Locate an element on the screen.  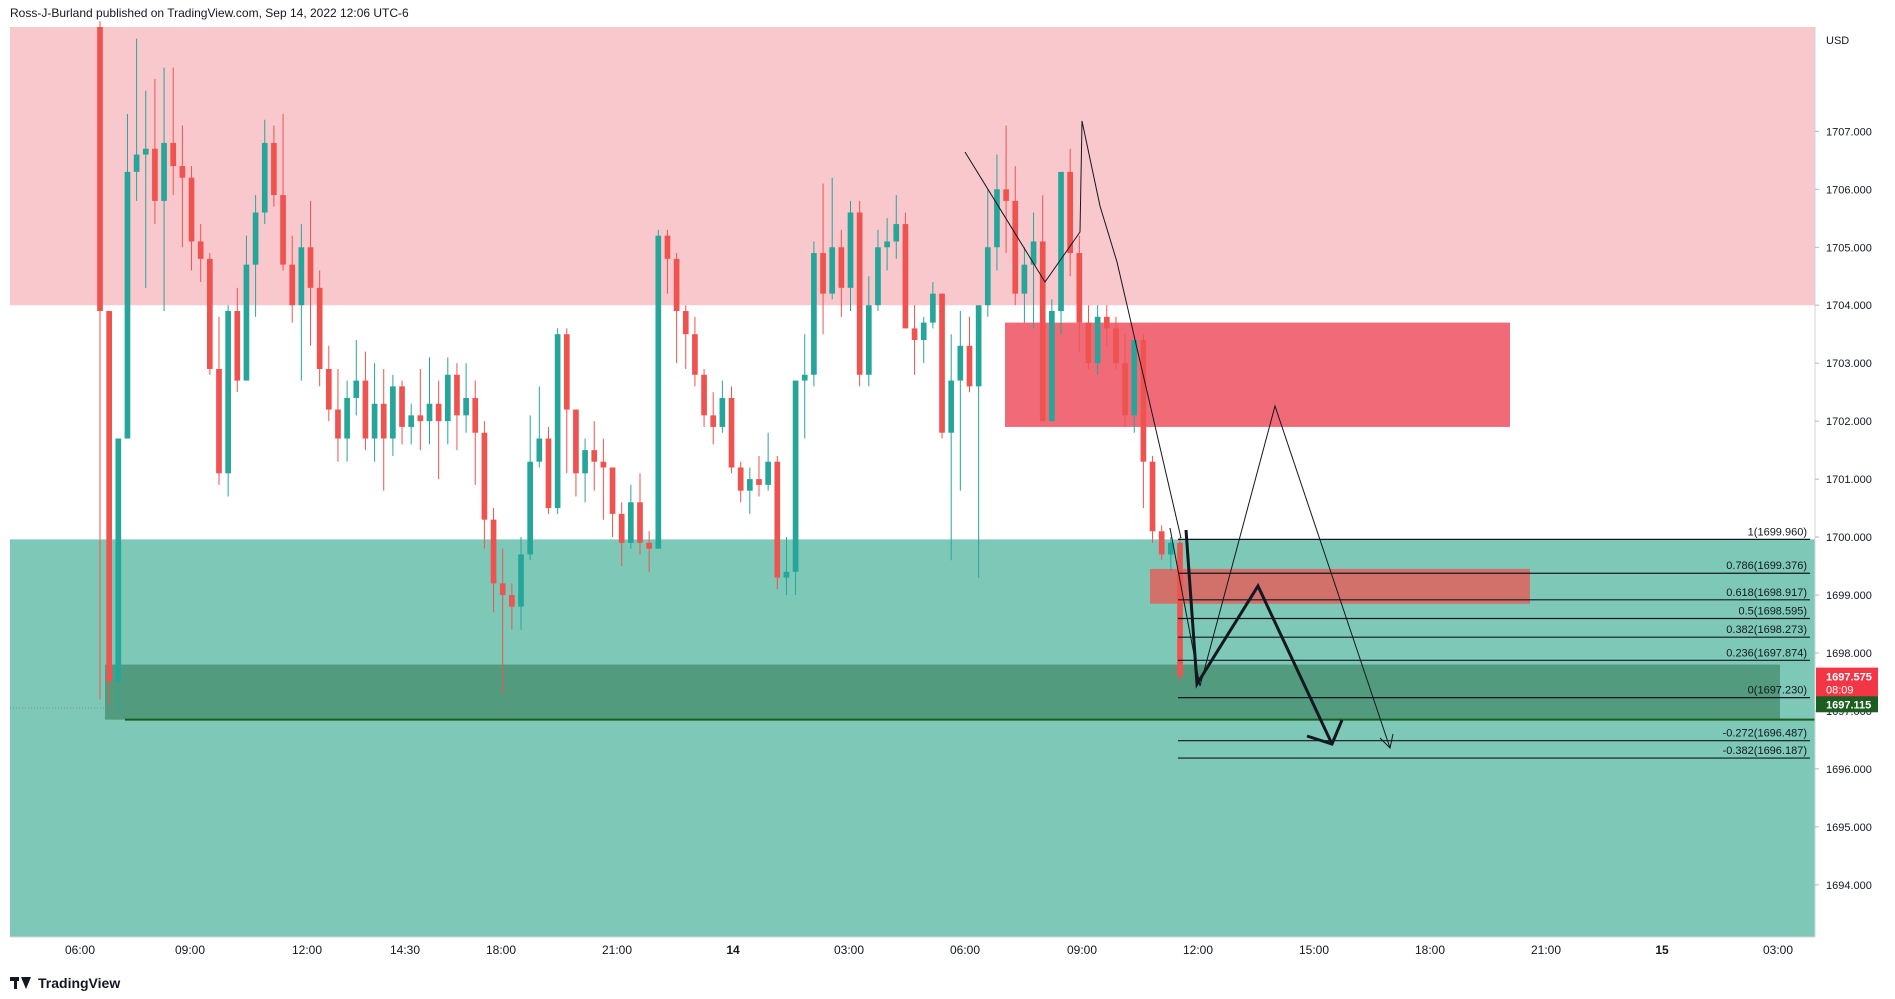
footer-brand: TradingView is located at coordinates (65, 983).